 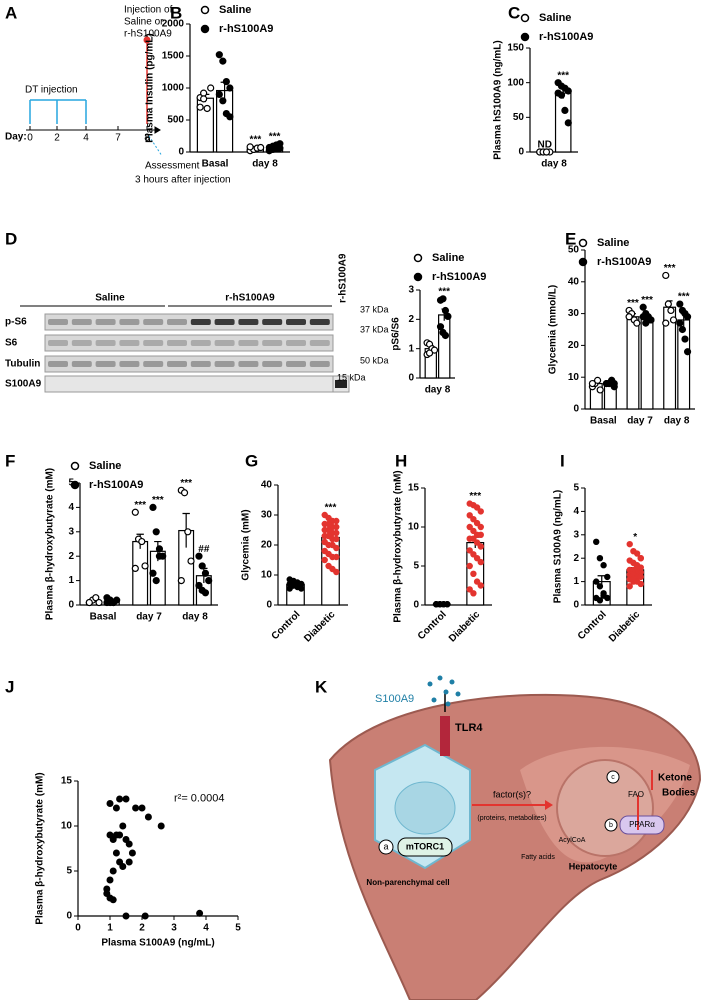 What do you see at coordinates (250, 298) in the screenshot?
I see `blot-group: r-hS100A9` at bounding box center [250, 298].